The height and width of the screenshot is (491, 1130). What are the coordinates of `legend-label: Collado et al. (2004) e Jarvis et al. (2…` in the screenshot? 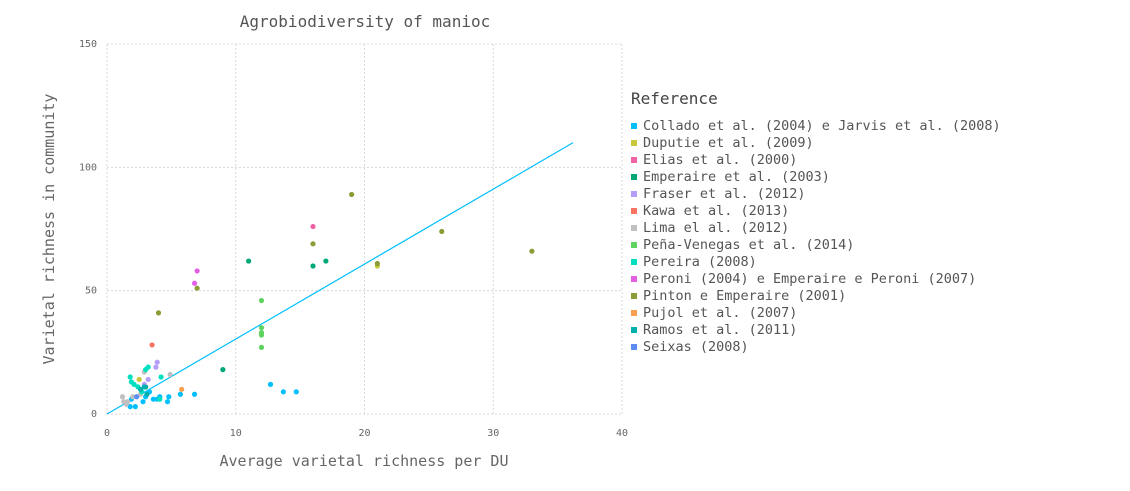 It's located at (822, 126).